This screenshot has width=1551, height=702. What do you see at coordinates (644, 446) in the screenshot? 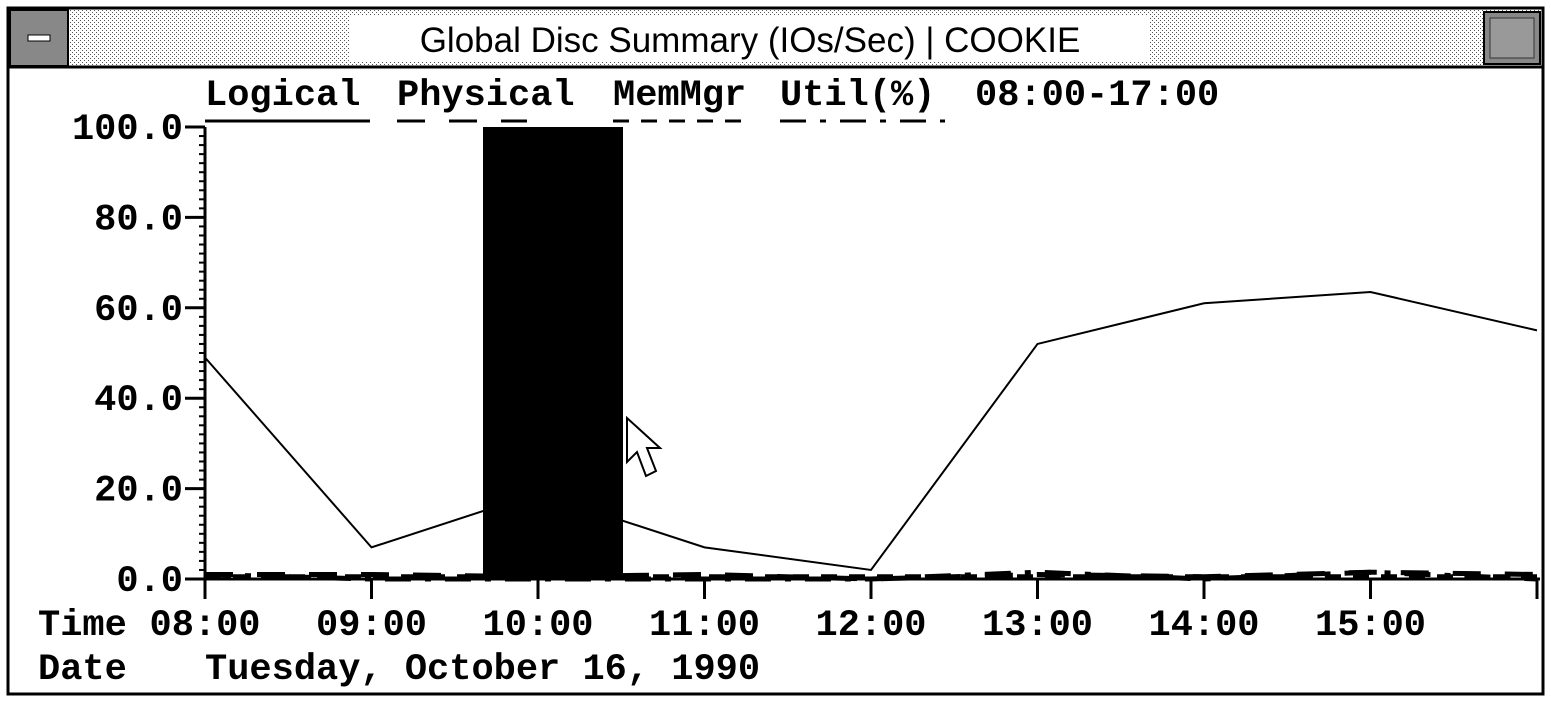
I see `mouse-cursor` at bounding box center [644, 446].